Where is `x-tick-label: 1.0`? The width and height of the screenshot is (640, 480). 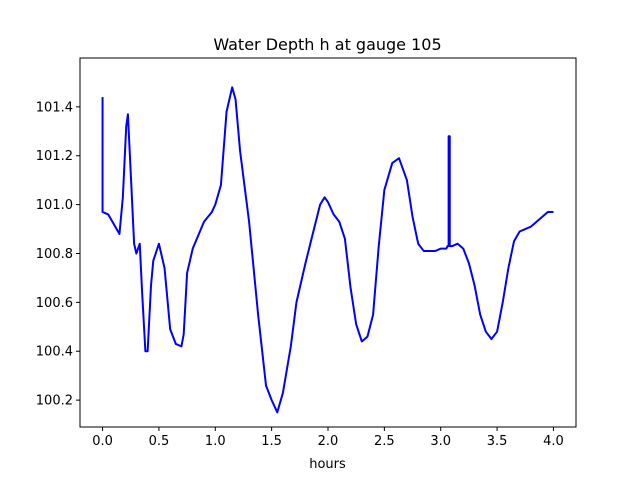
x-tick-label: 1.0 is located at coordinates (215, 441).